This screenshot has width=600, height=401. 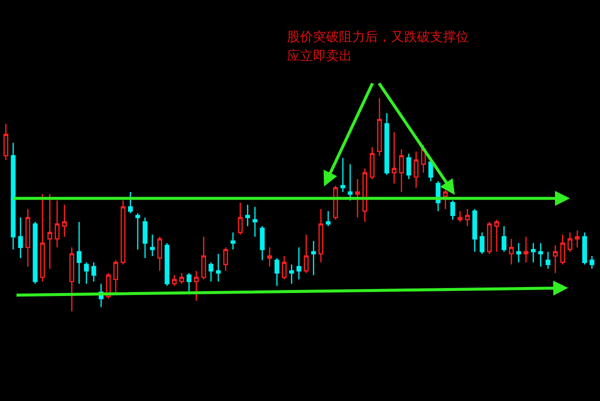 I want to click on text: 股价突破阻力后，又跌破支撑位, so click(x=378, y=37).